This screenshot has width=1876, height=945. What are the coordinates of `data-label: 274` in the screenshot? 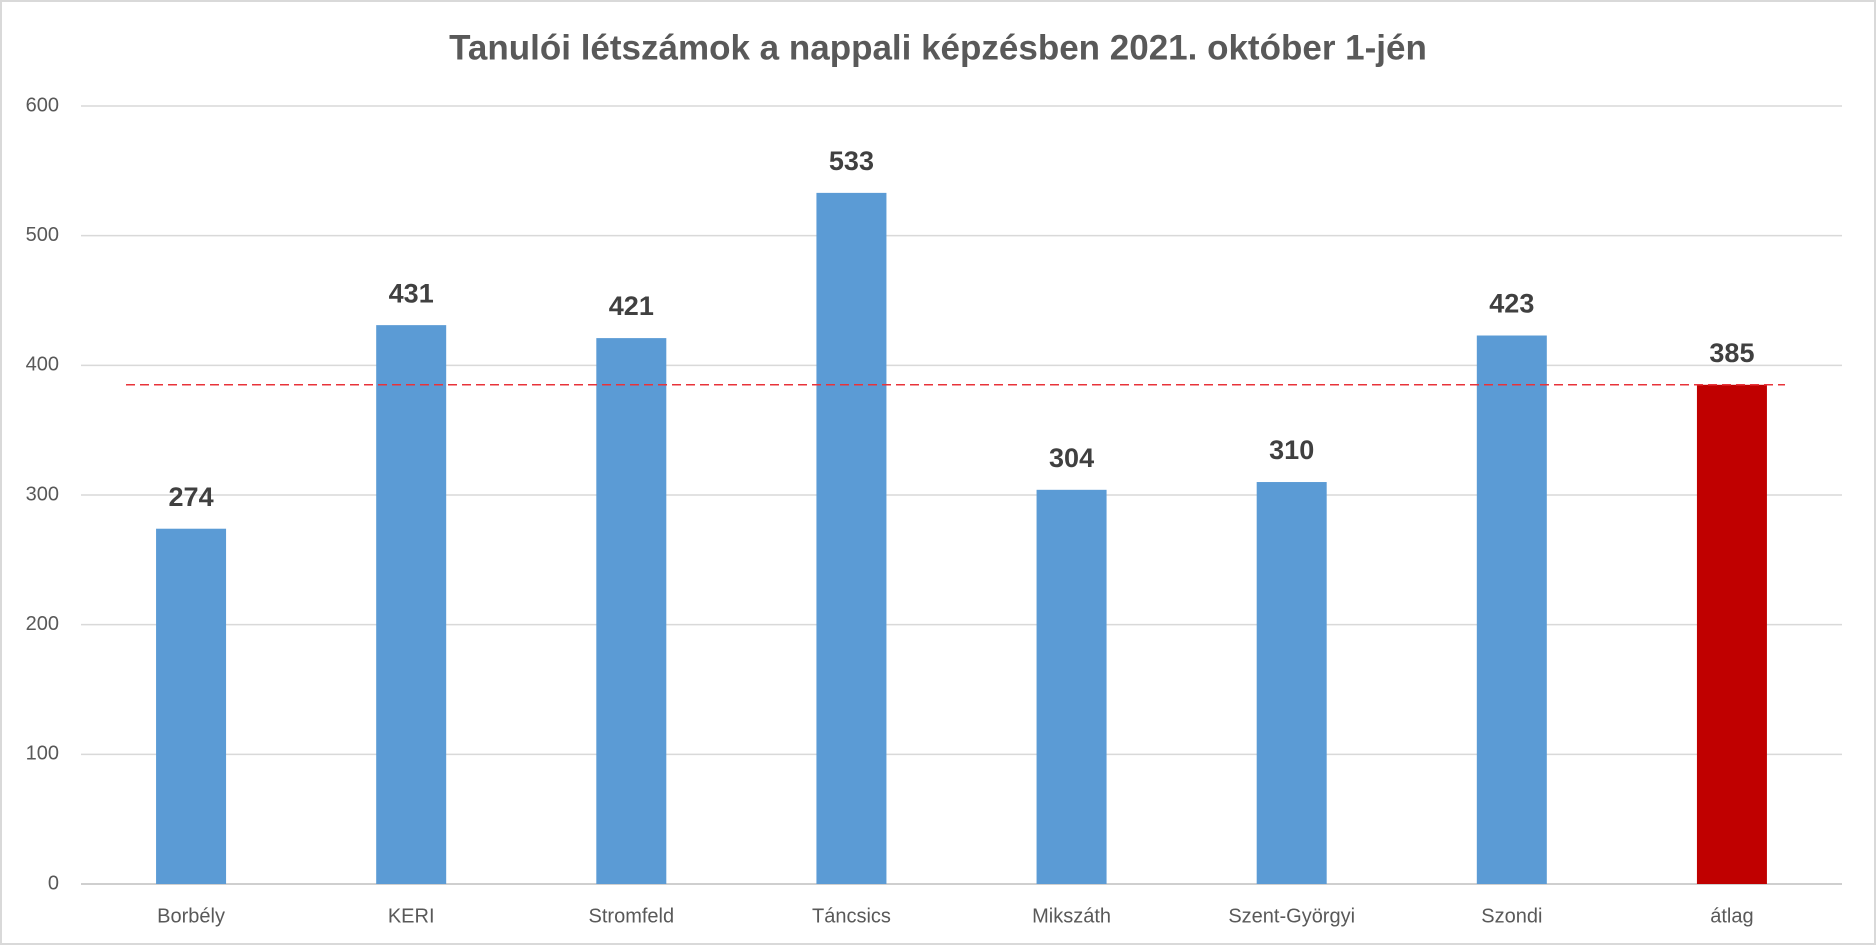 It's located at (191, 497).